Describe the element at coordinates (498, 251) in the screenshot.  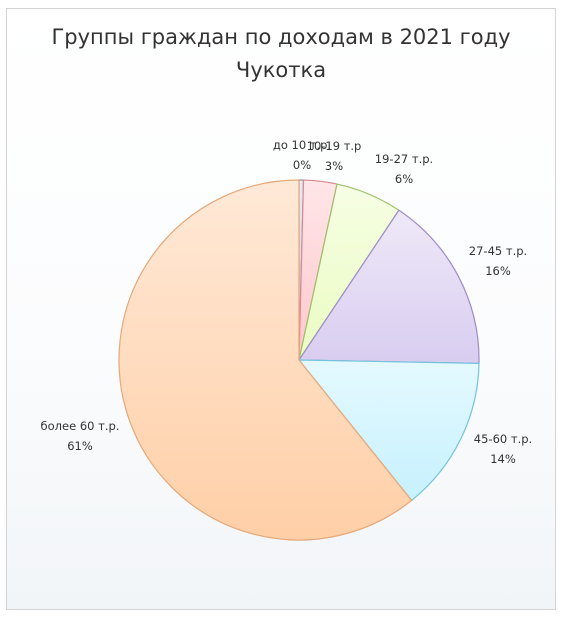
I see `slice-name-label: 27-45 т.р.` at that location.